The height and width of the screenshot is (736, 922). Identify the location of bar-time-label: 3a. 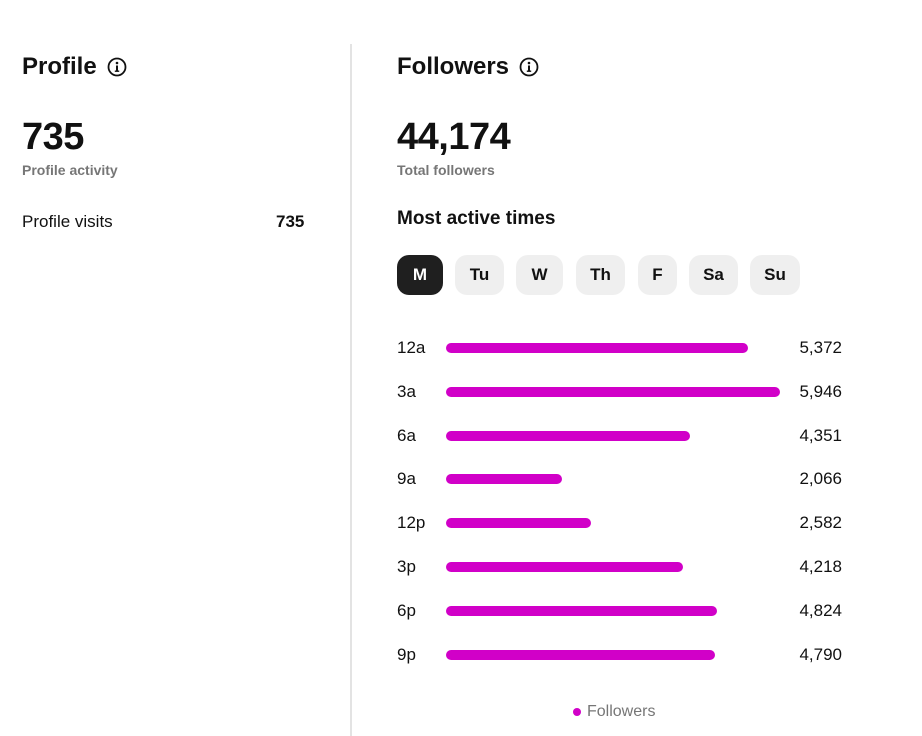
(406, 391).